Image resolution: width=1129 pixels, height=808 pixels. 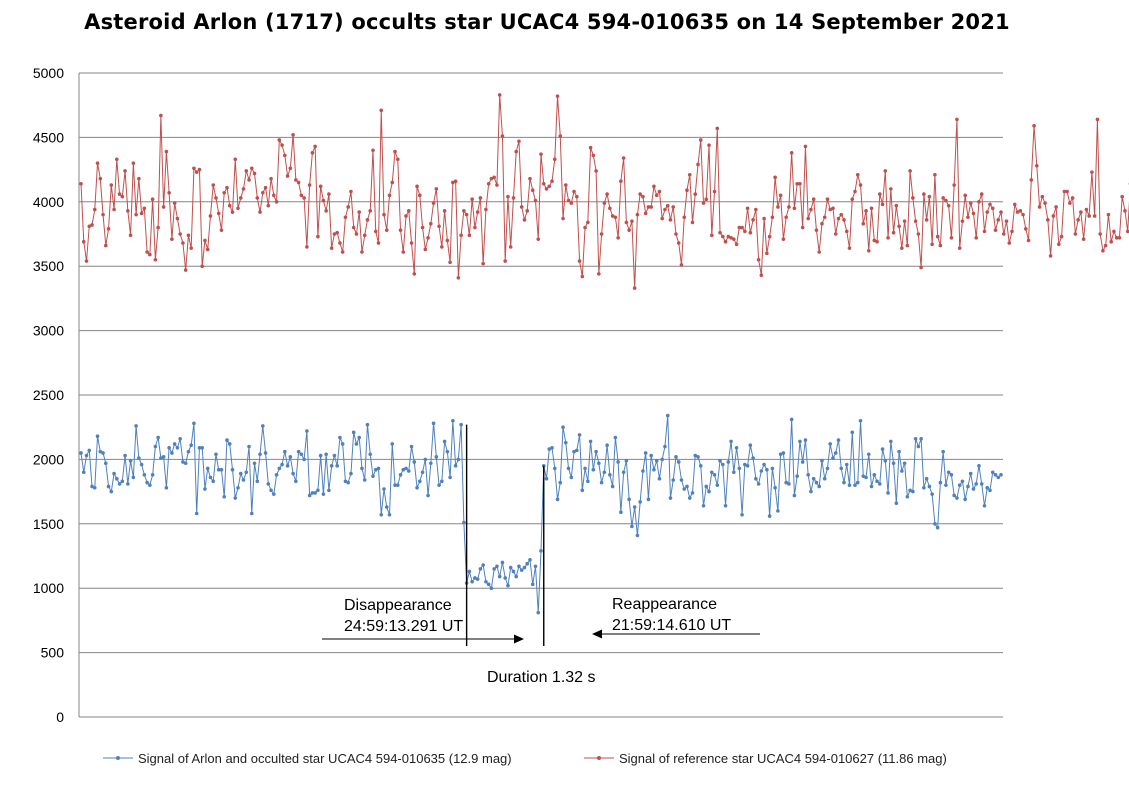 I want to click on event-markers, so click(x=505, y=535).